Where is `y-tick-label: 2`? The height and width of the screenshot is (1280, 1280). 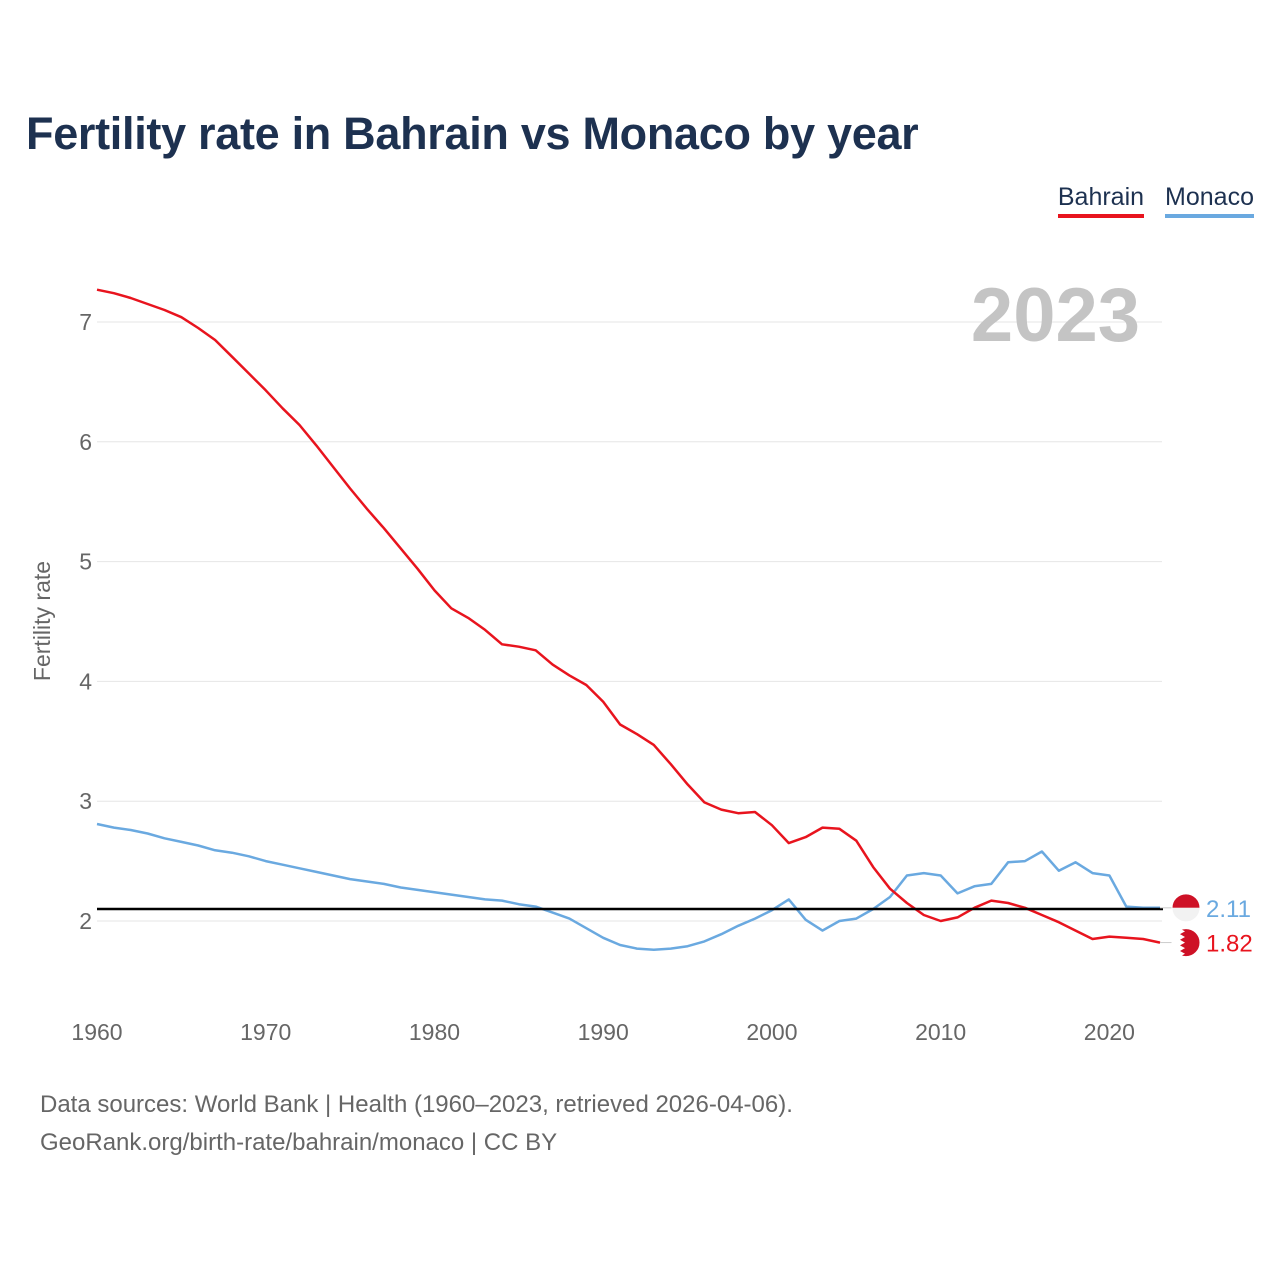 y-tick-label: 2 is located at coordinates (85, 921).